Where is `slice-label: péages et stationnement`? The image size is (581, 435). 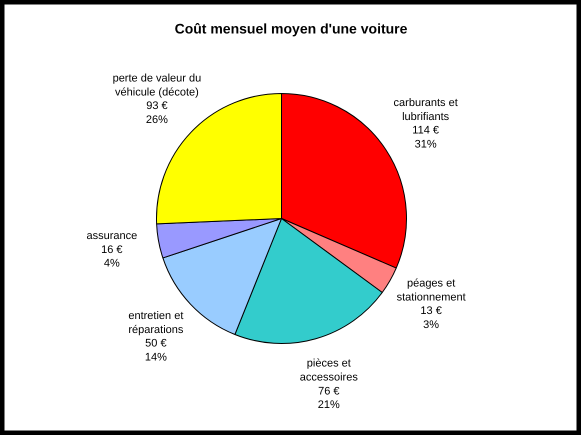
slice-label: péages et stationnement is located at coordinates (431, 291).